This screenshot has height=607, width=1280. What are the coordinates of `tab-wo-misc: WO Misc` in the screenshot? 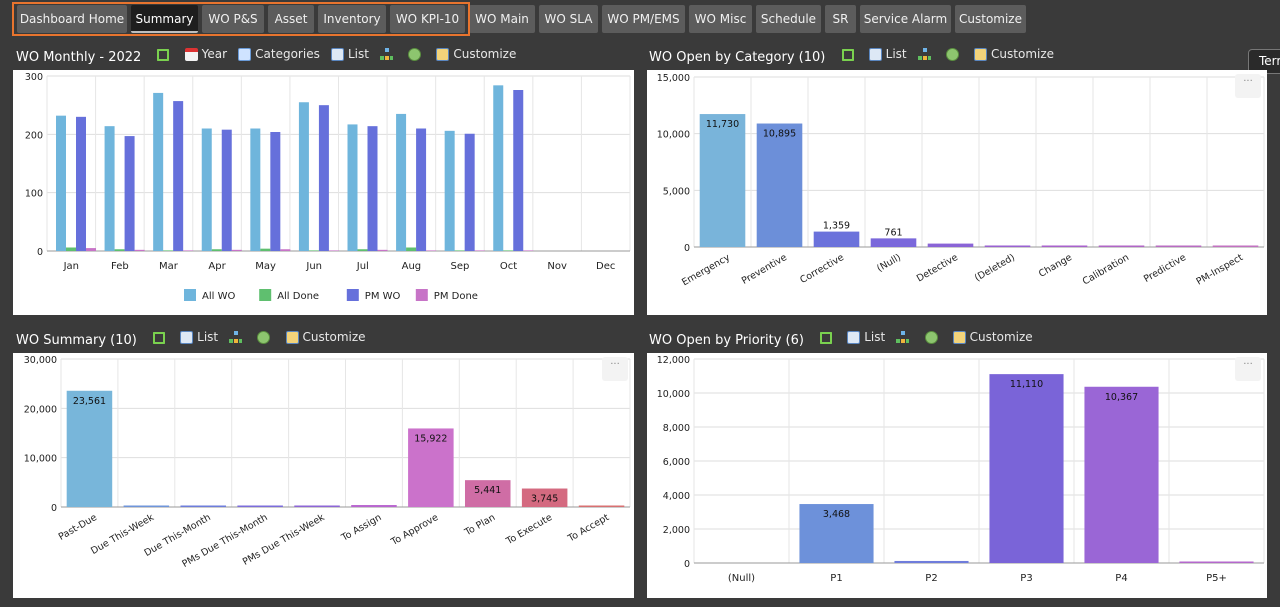 It's located at (720, 19).